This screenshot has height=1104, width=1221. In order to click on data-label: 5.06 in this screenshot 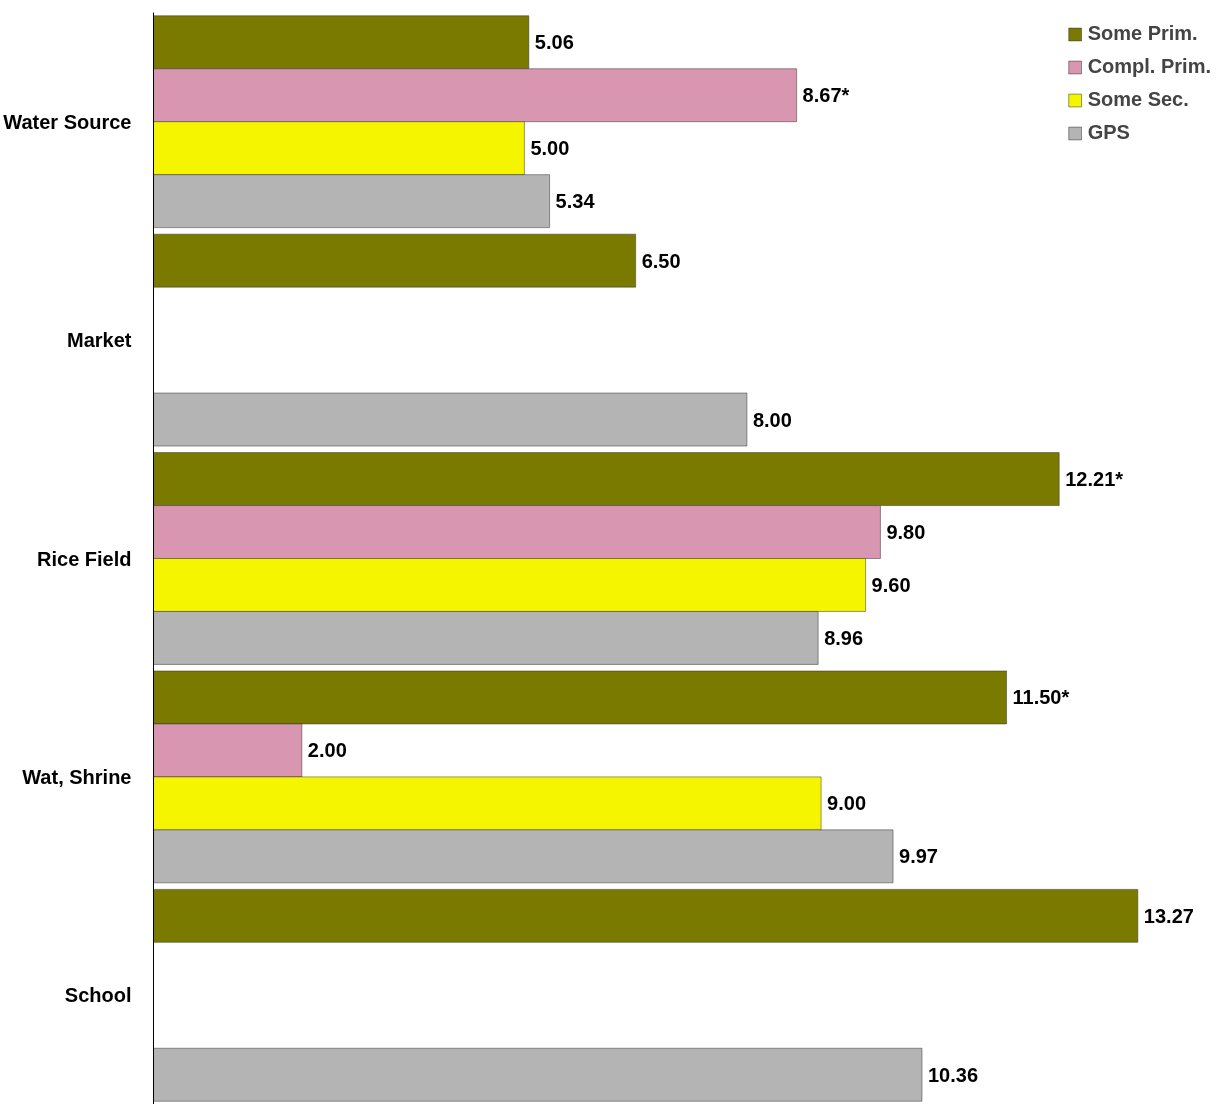, I will do `click(554, 42)`.